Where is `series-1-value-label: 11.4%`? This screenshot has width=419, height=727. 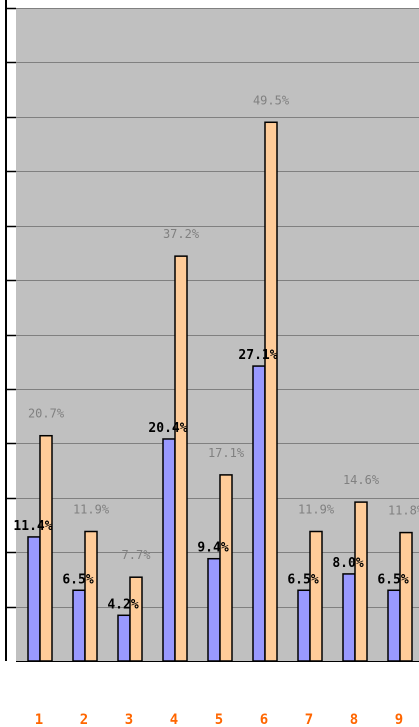
series-1-value-label: 11.4% is located at coordinates (32, 526).